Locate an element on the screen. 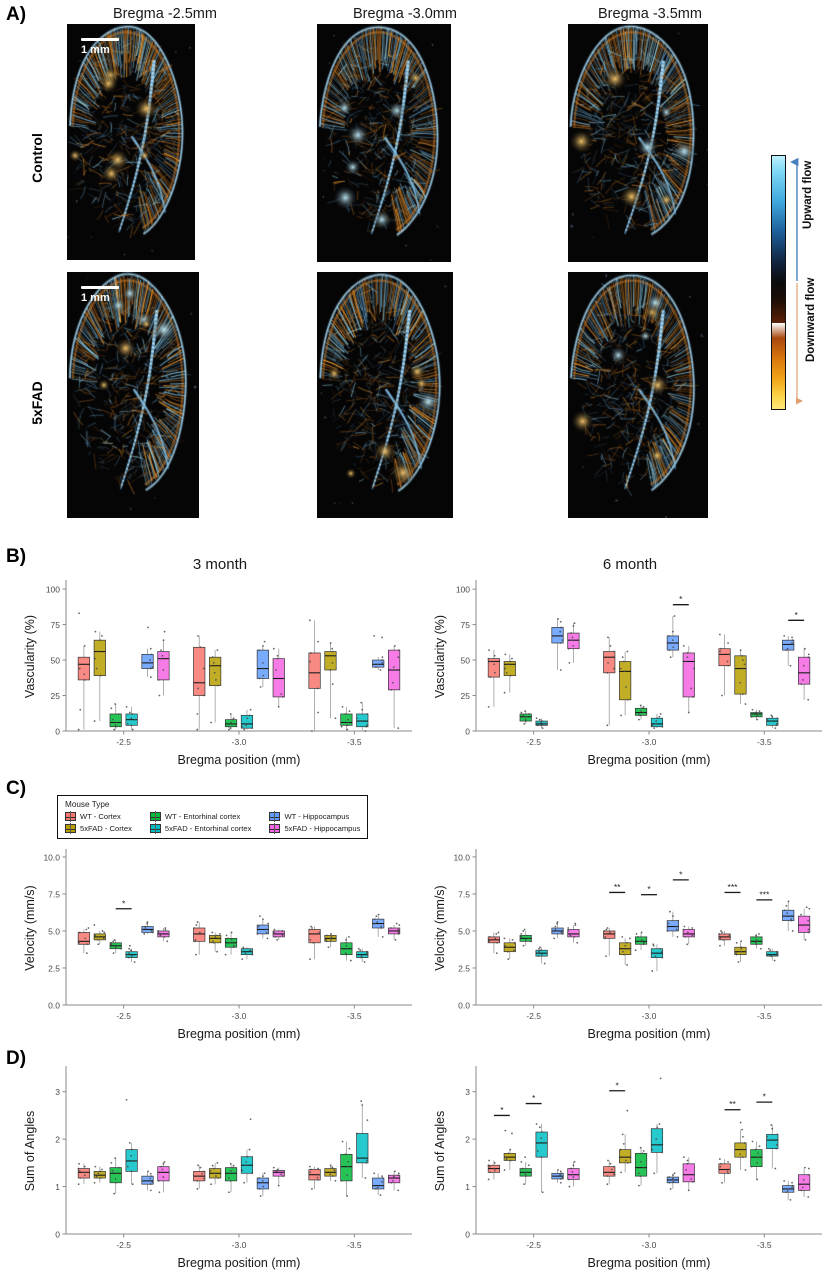 This screenshot has width=839, height=1280. colorbar-gradient is located at coordinates (778, 282).